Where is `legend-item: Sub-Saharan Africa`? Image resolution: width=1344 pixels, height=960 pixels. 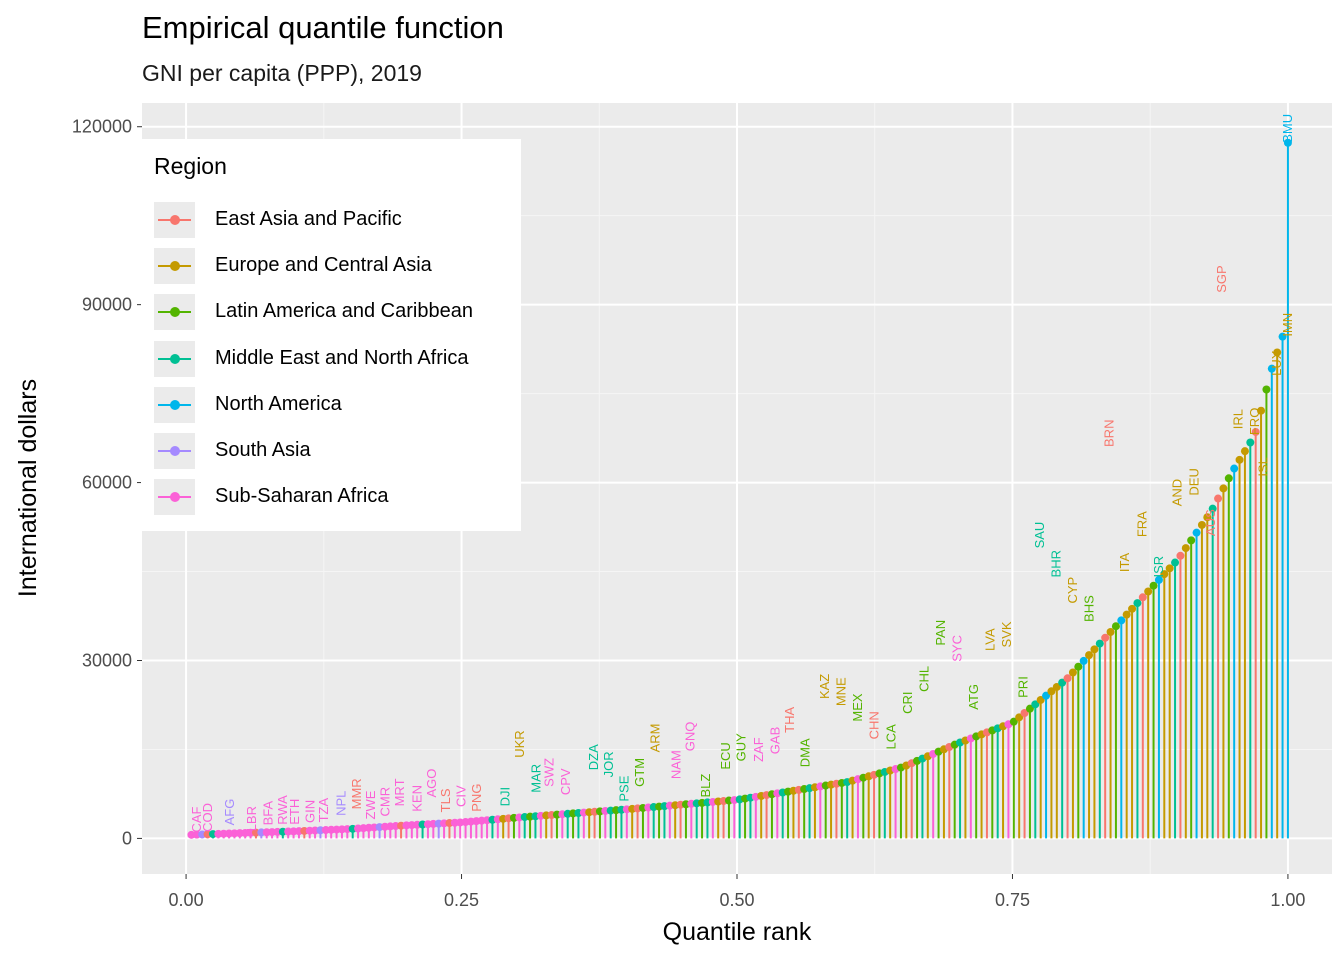
legend-item: Sub-Saharan Africa is located at coordinates (334, 497).